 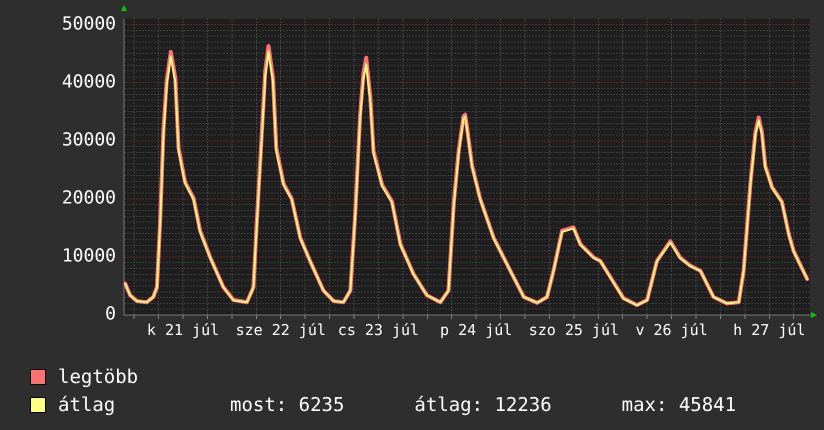 What do you see at coordinates (89, 23) in the screenshot?
I see `y-tick-label: 50000` at bounding box center [89, 23].